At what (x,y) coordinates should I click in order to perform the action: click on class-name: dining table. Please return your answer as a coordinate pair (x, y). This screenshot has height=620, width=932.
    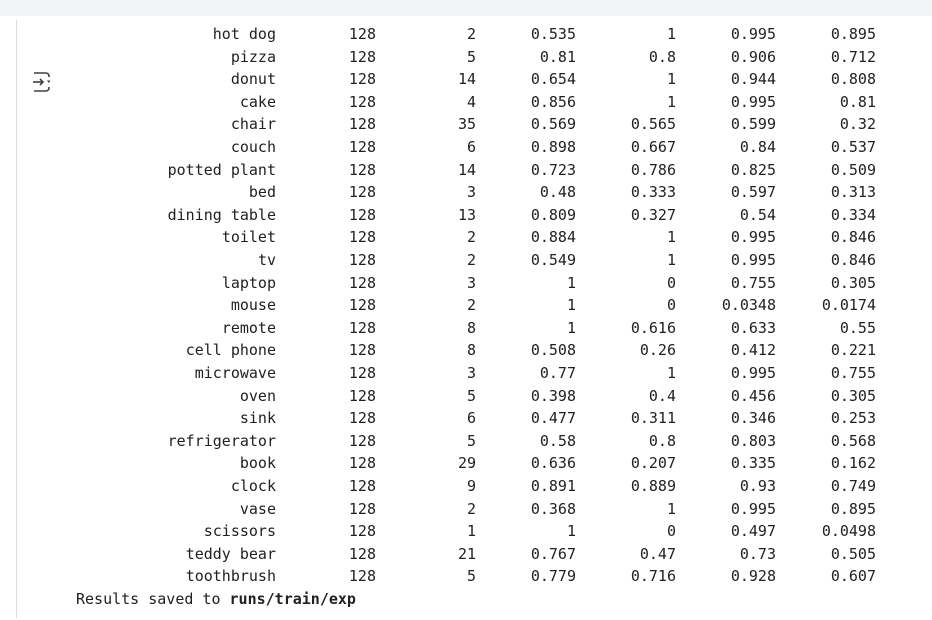
    Looking at the image, I should click on (221, 214).